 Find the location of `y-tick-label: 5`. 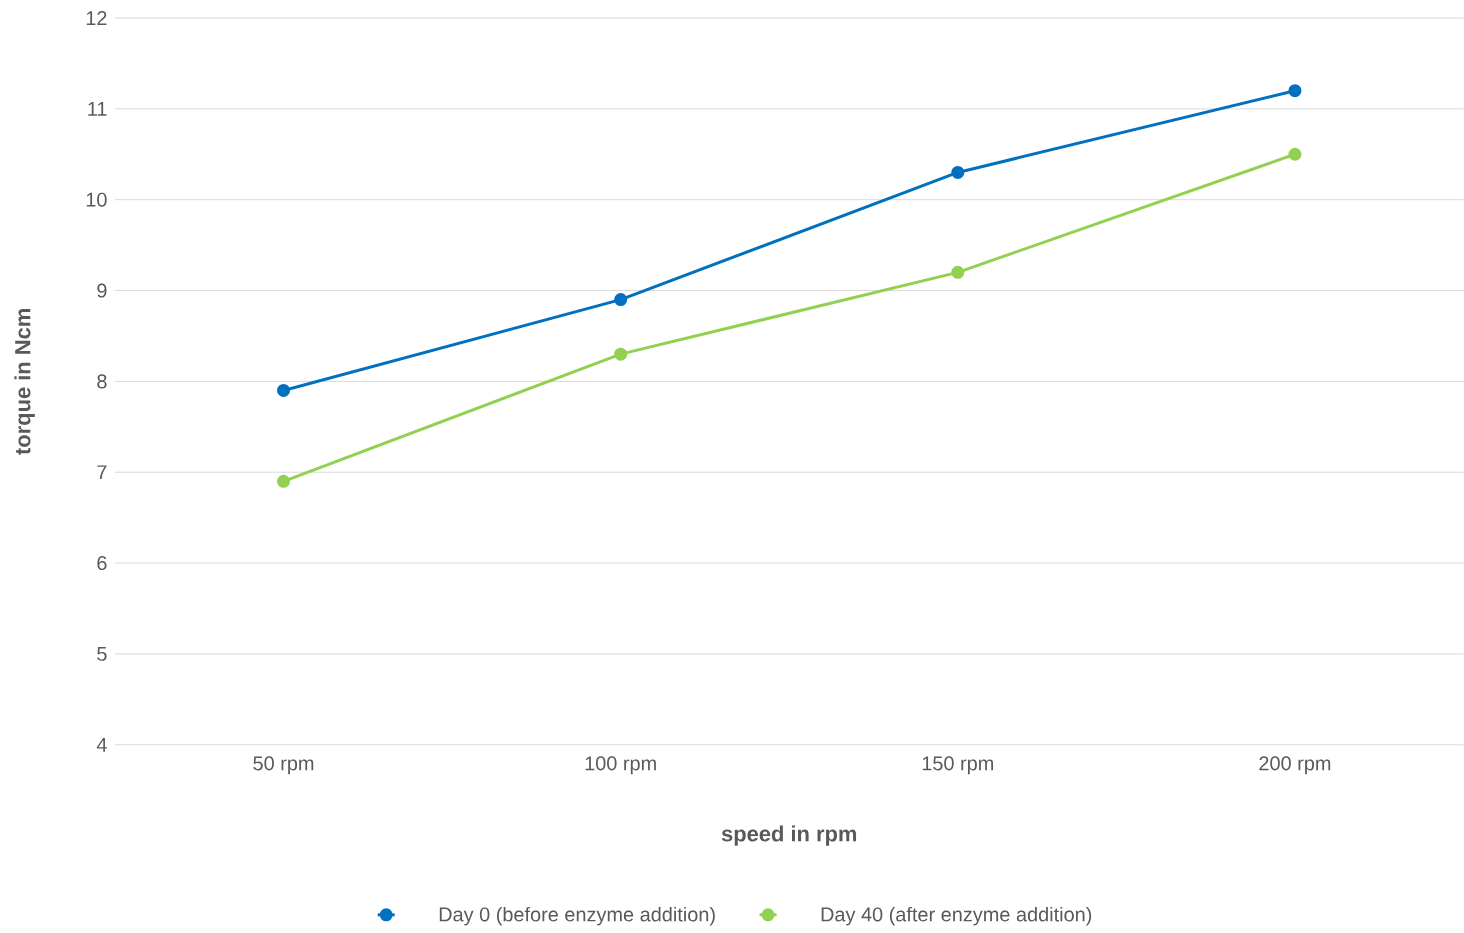

y-tick-label: 5 is located at coordinates (102, 654).